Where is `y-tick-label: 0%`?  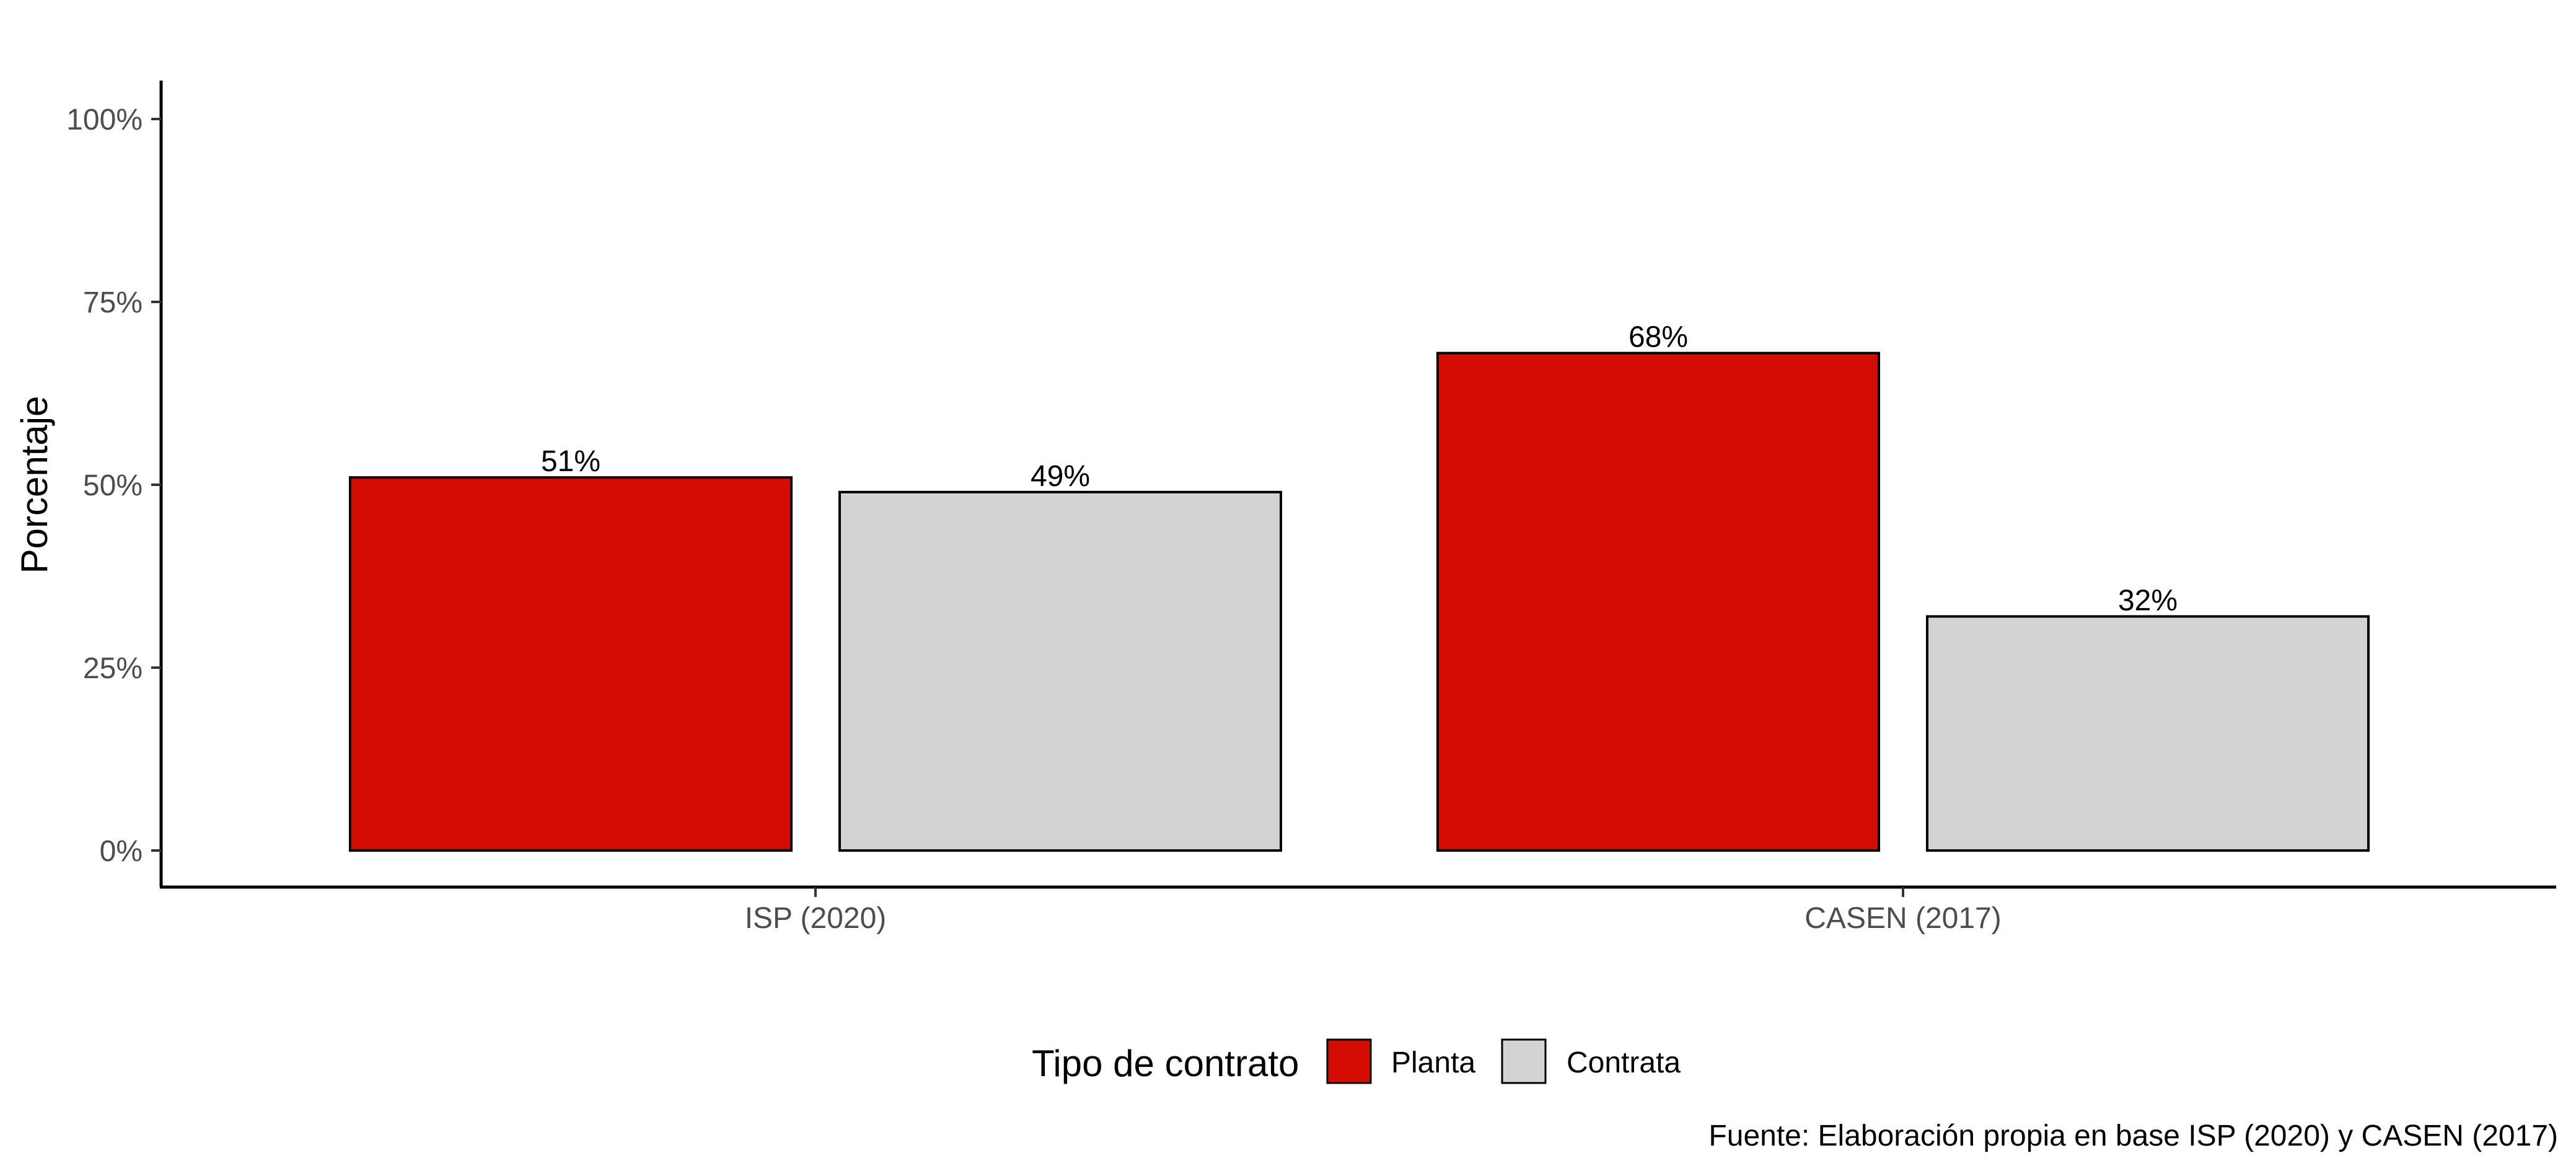 y-tick-label: 0% is located at coordinates (122, 851).